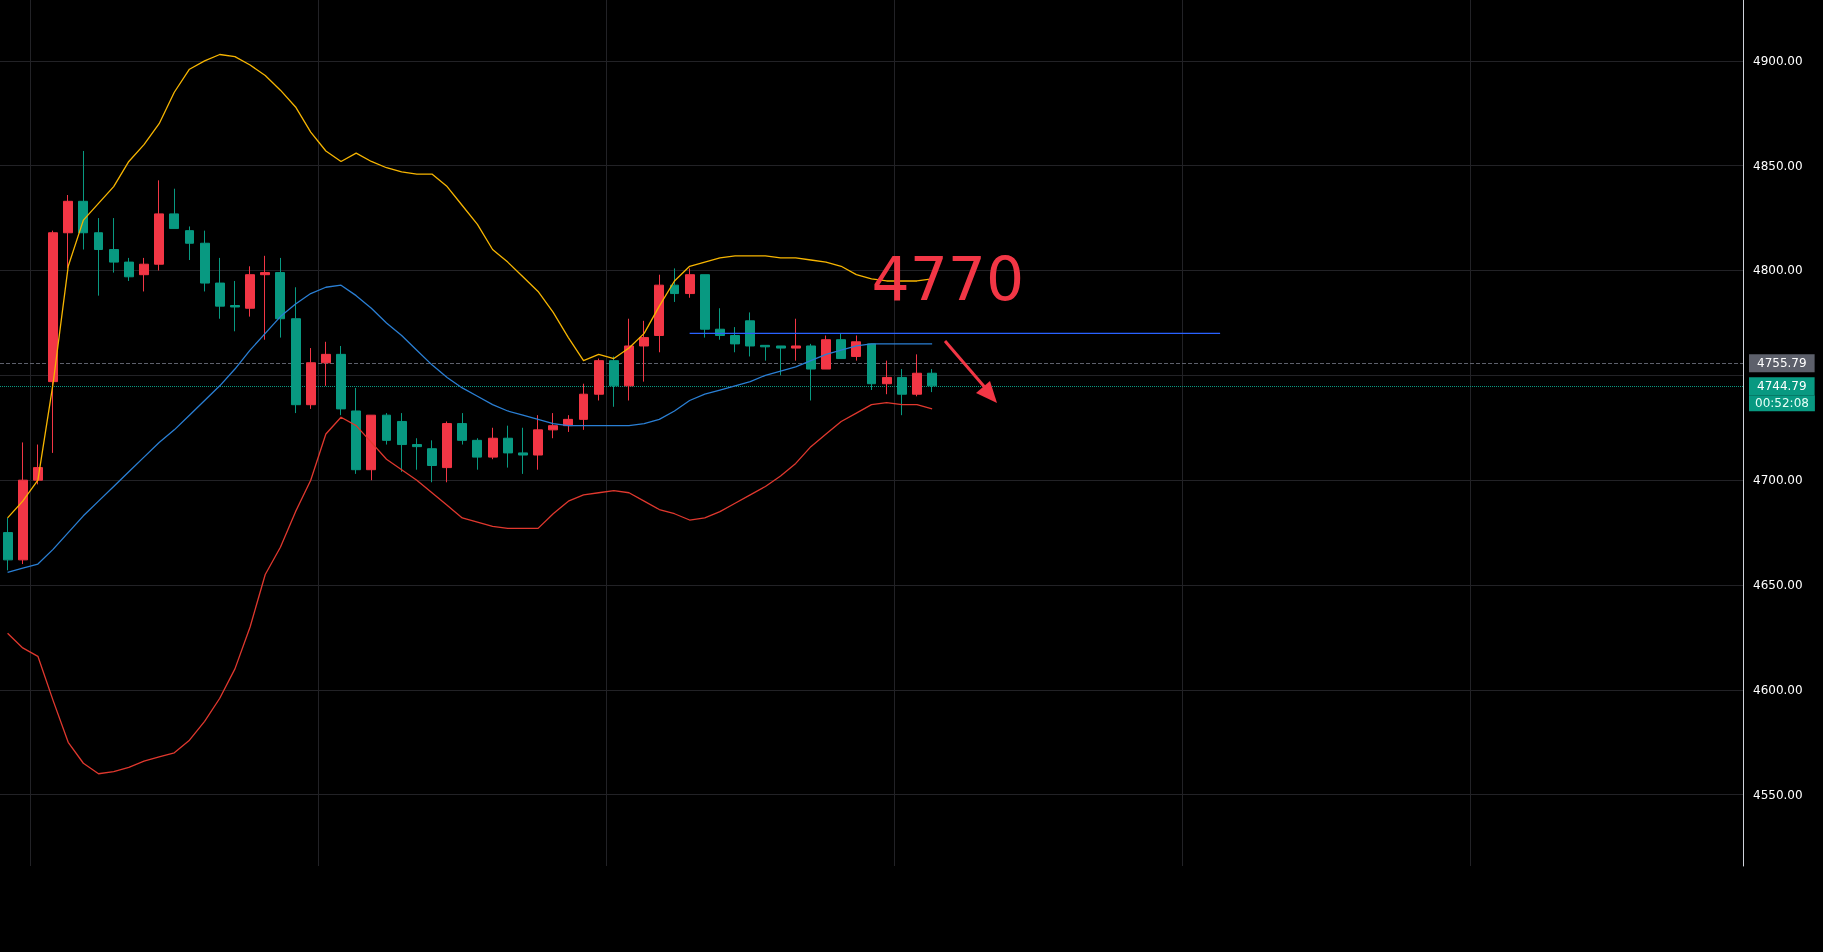 The width and height of the screenshot is (1823, 952). What do you see at coordinates (1782, 403) in the screenshot?
I see `text: 00:52:08` at bounding box center [1782, 403].